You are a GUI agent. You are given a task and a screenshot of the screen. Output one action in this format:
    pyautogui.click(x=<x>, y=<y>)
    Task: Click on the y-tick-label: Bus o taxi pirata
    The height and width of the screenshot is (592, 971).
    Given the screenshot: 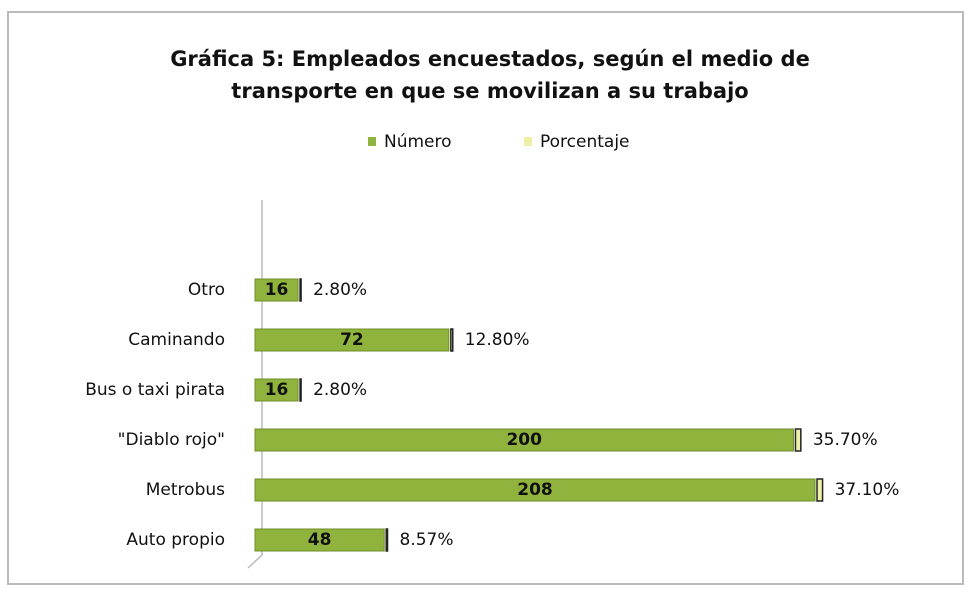 What is the action you would take?
    pyautogui.click(x=155, y=390)
    